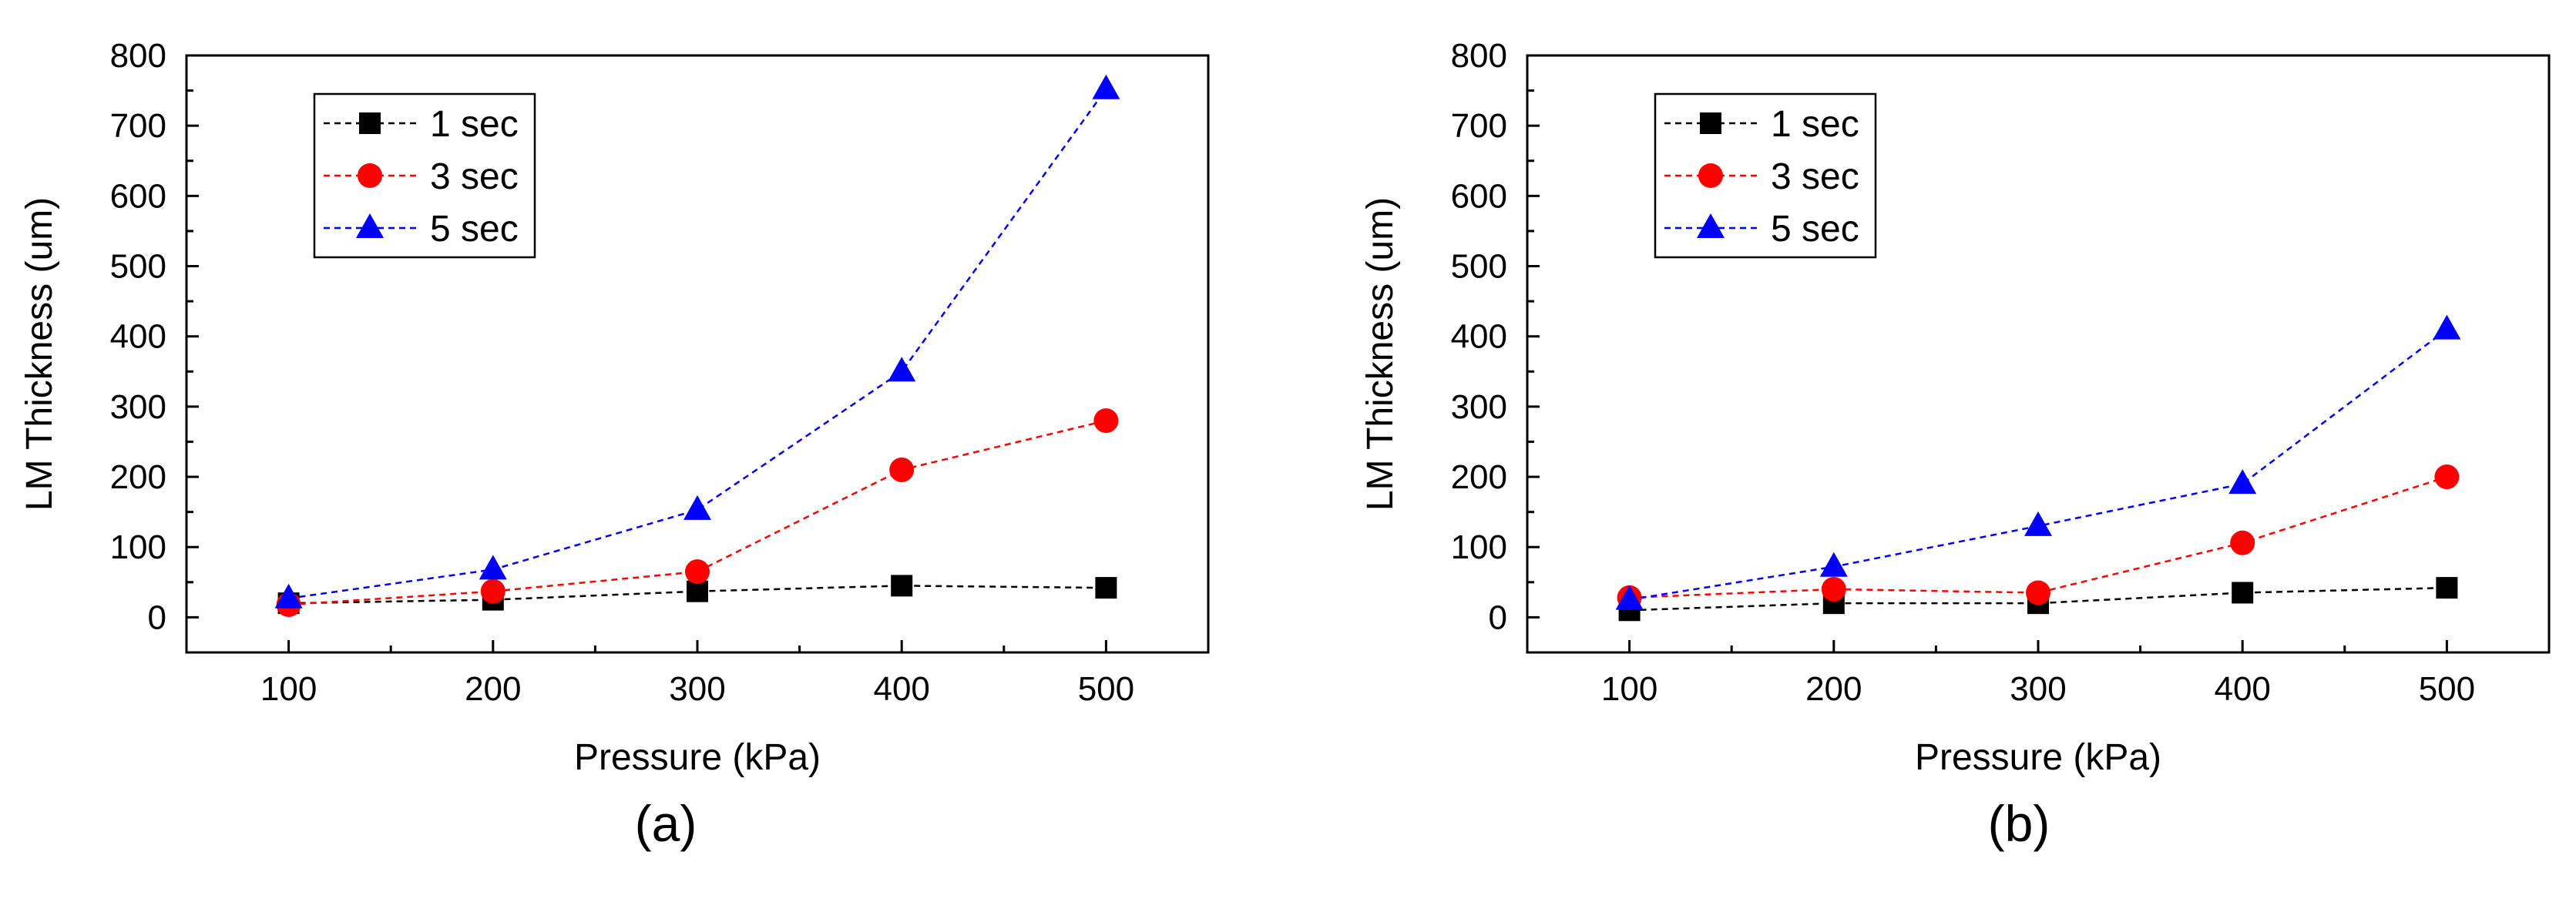  I want to click on series-circle, so click(2038, 537).